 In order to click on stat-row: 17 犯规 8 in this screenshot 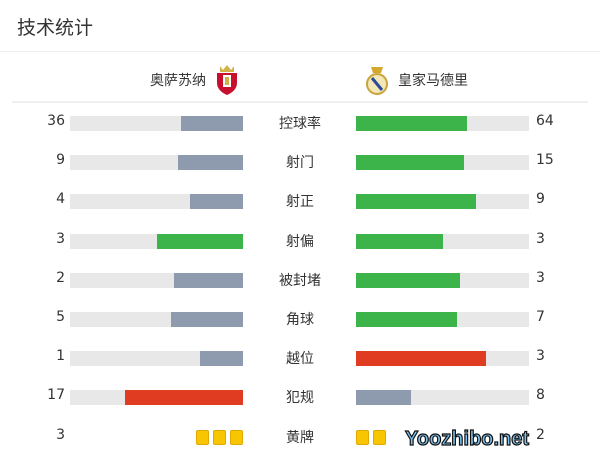, I will do `click(300, 397)`.